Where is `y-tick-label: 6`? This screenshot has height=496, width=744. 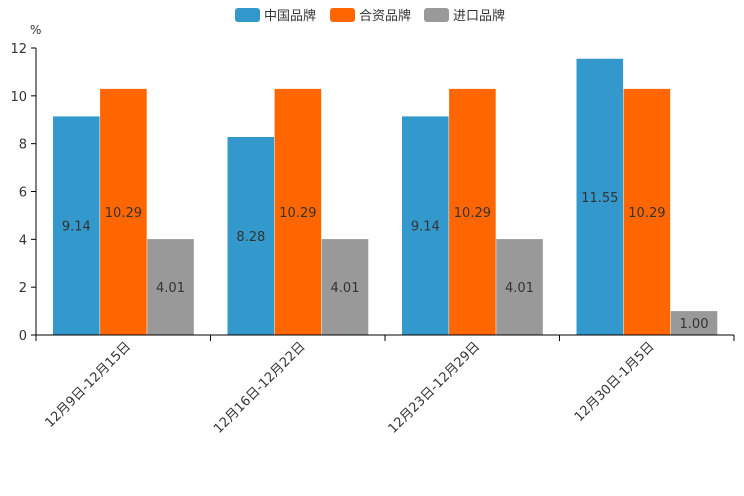 y-tick-label: 6 is located at coordinates (23, 193).